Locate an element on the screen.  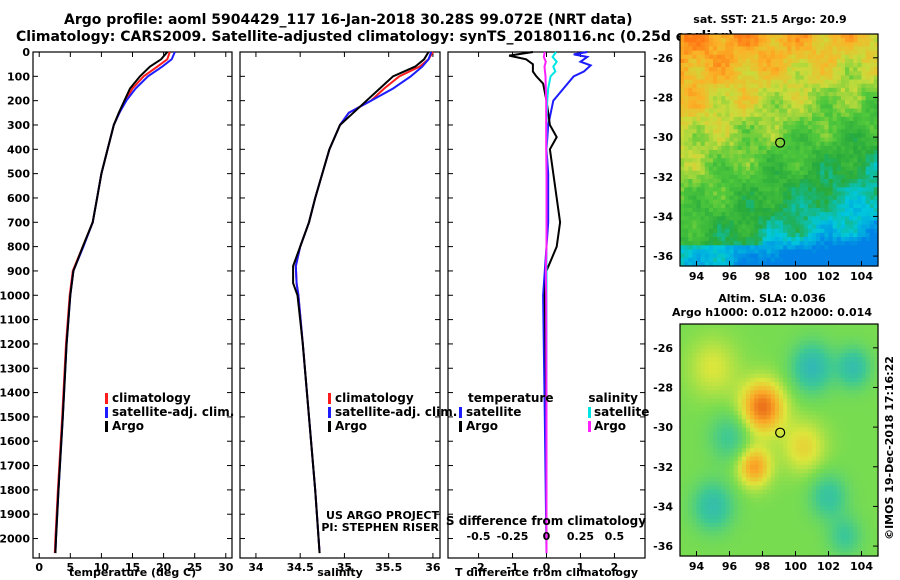
temperature-xtick-label: 15 is located at coordinates (132, 567).